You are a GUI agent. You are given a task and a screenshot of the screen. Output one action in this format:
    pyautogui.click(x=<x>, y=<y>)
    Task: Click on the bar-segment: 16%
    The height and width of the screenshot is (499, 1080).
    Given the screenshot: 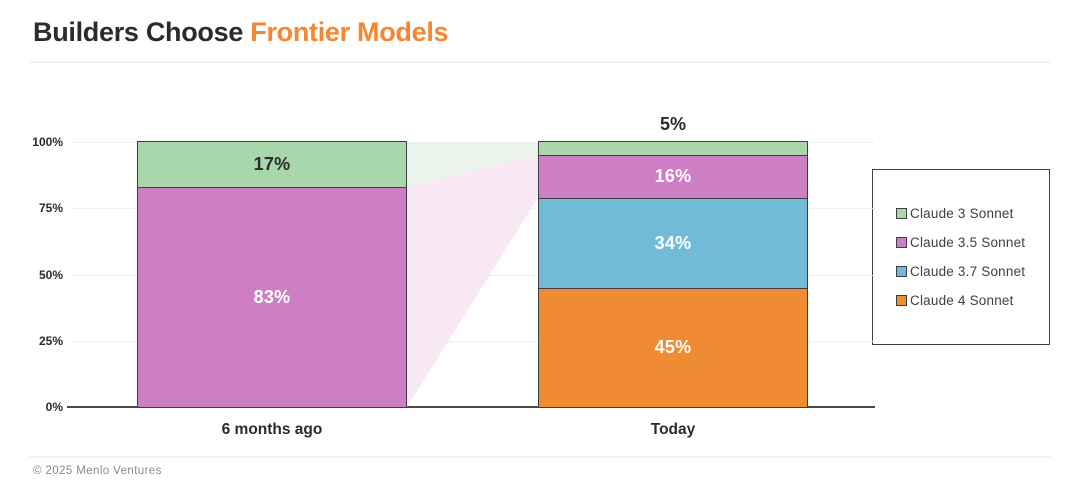 What is the action you would take?
    pyautogui.click(x=673, y=176)
    